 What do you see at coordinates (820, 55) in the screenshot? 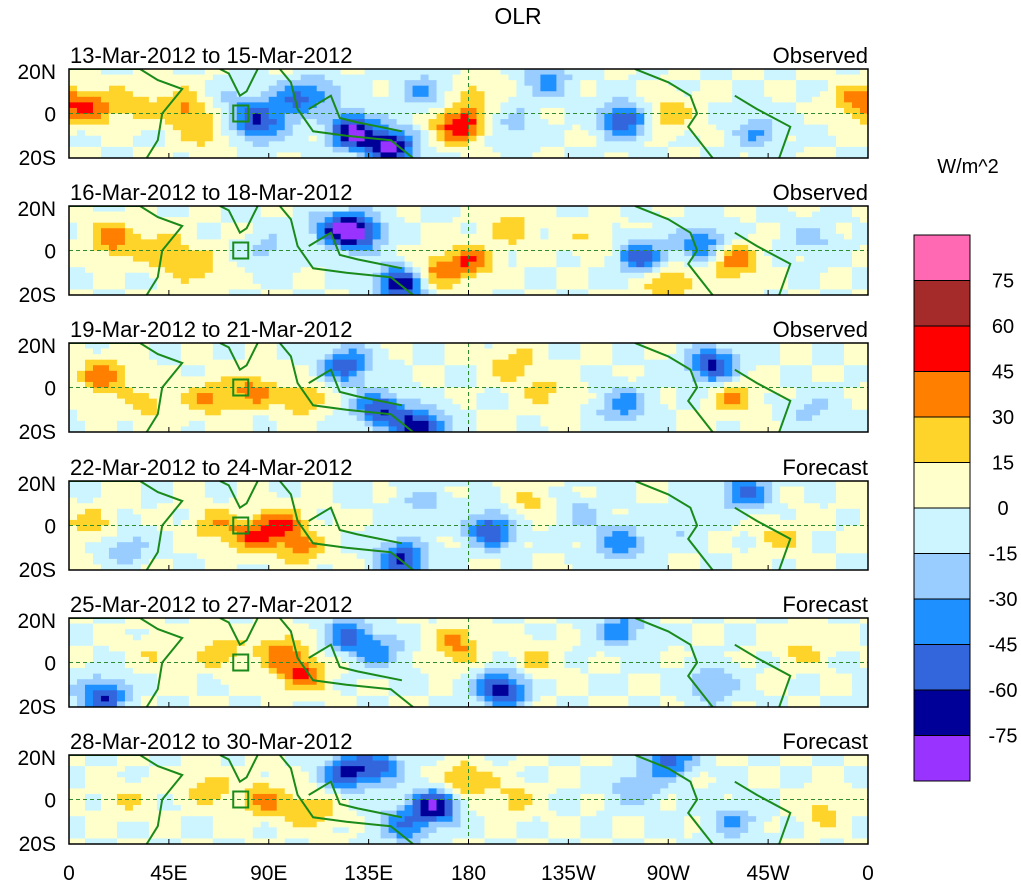
I see `panel-kind-label: Observed` at bounding box center [820, 55].